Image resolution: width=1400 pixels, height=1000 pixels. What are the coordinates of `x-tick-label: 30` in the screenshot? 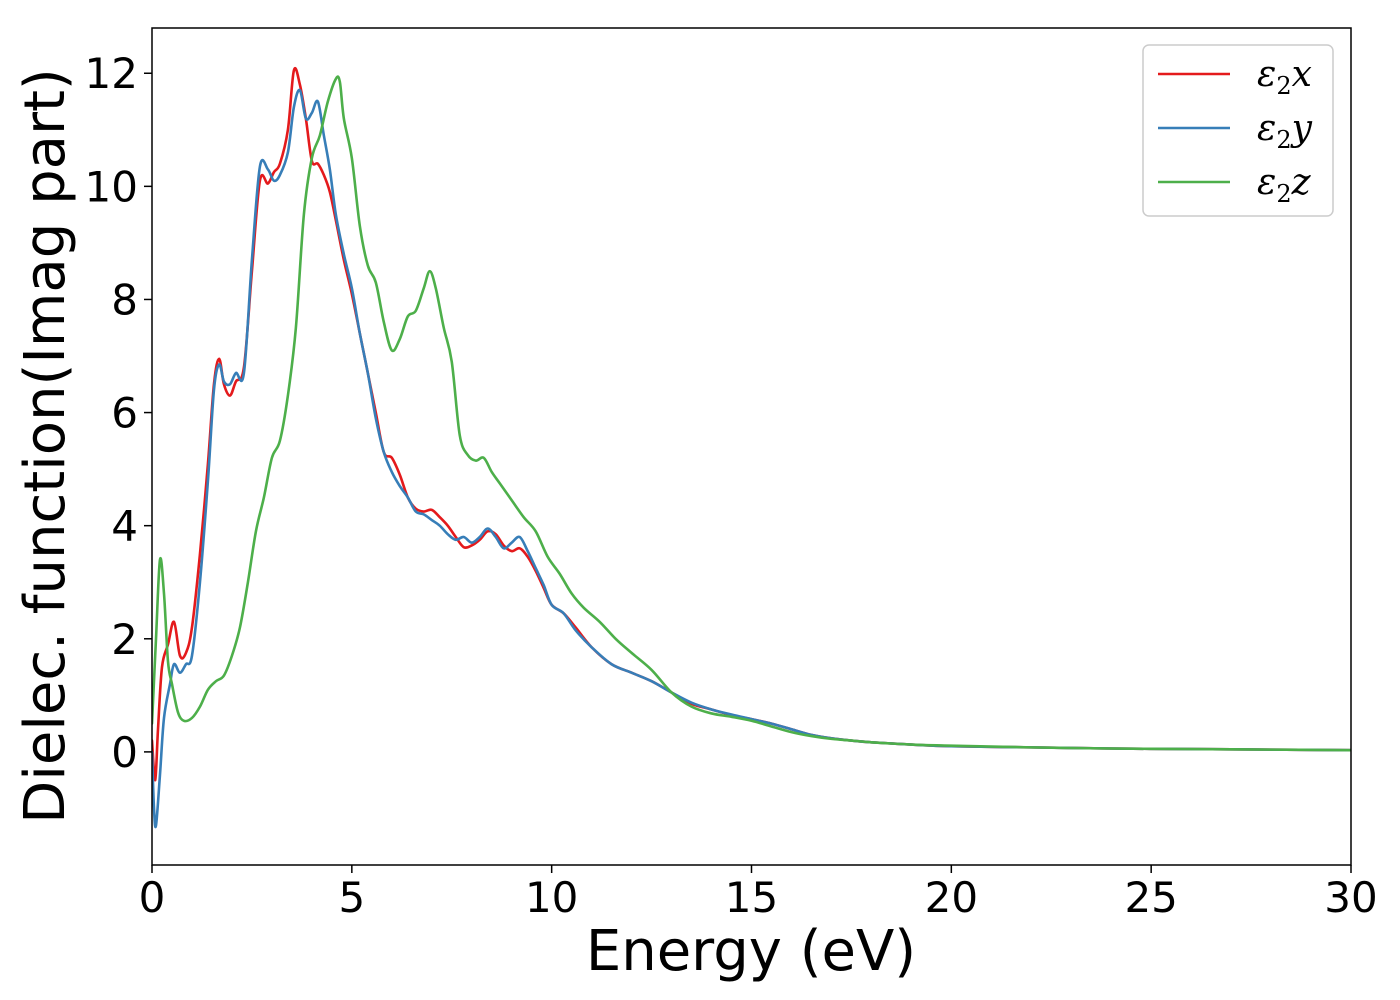 It's located at (1350, 897).